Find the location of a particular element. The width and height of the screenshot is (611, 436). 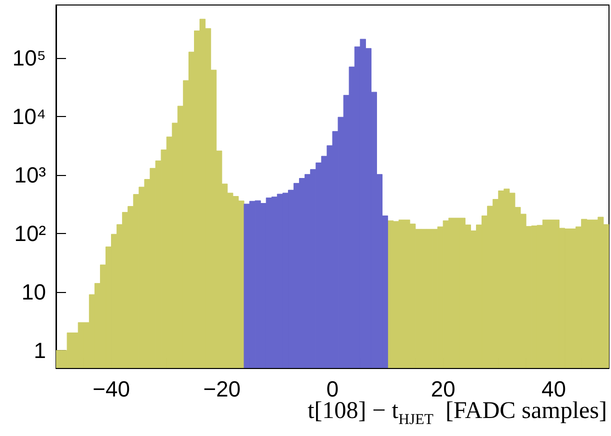

y-tick-label: 10⁵ is located at coordinates (29, 57).